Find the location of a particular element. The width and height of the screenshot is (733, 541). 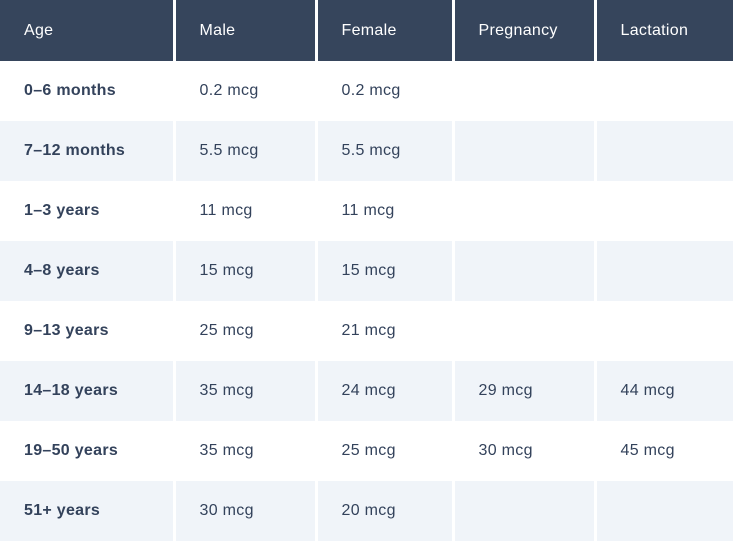

cell-female: 0.2 mcg is located at coordinates (383, 91).